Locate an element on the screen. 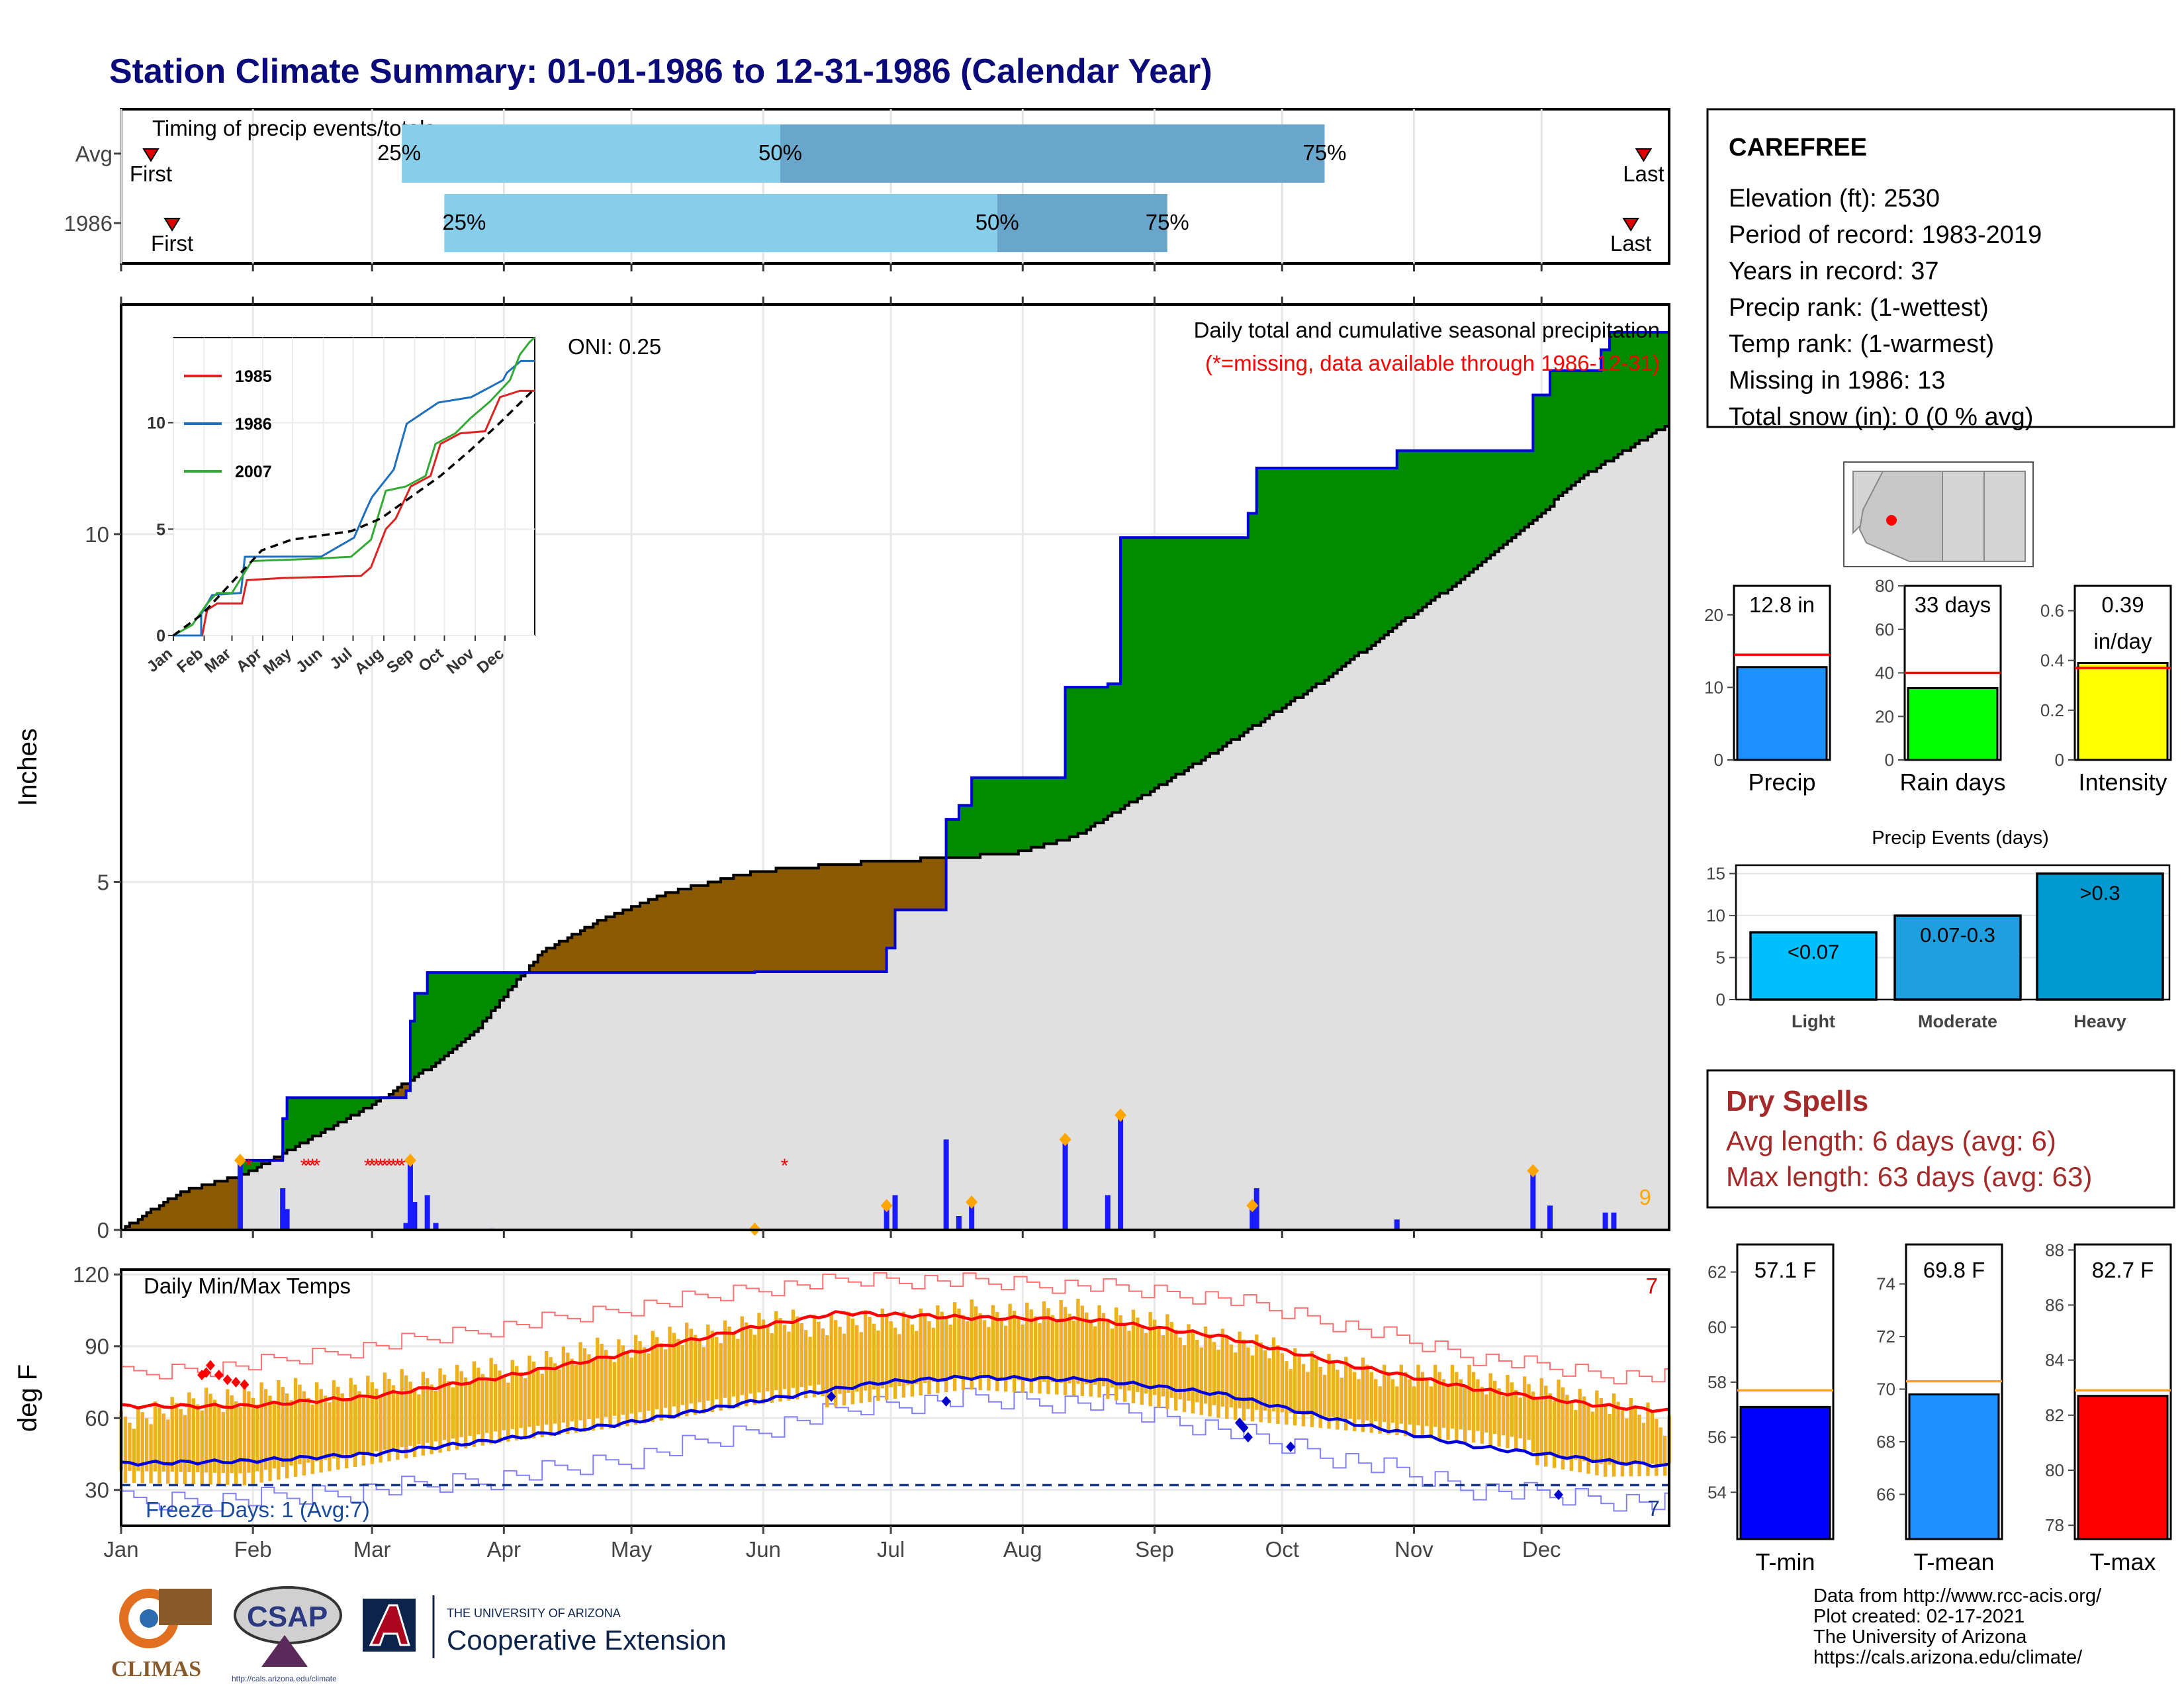 Image resolution: width=2184 pixels, height=1688 pixels. footer-plot-created: Plot created: 02-17-2021 is located at coordinates (1919, 1616).